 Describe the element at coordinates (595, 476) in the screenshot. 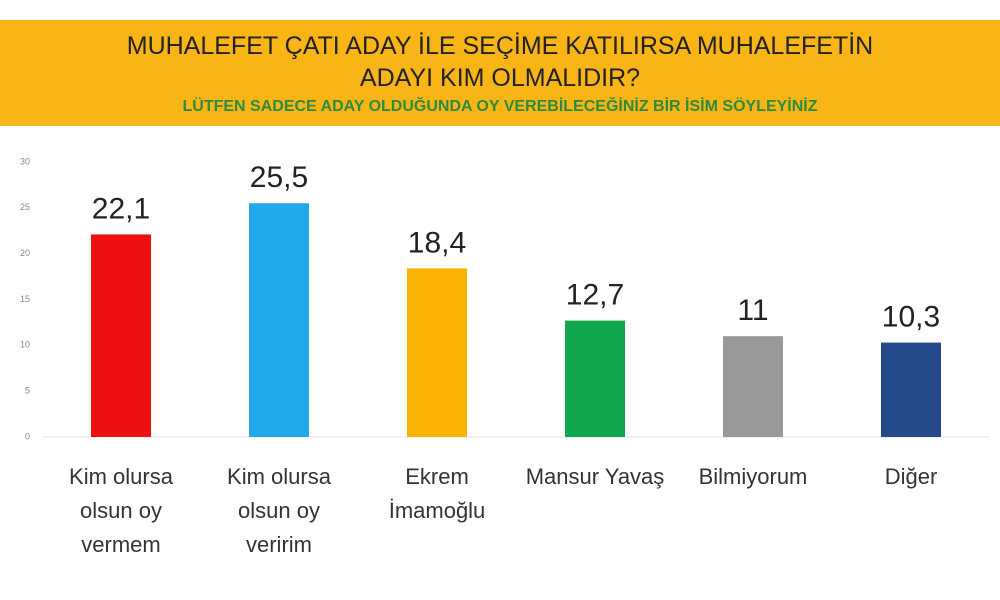

I see `x-tick-label: Mansur Yavaş` at that location.